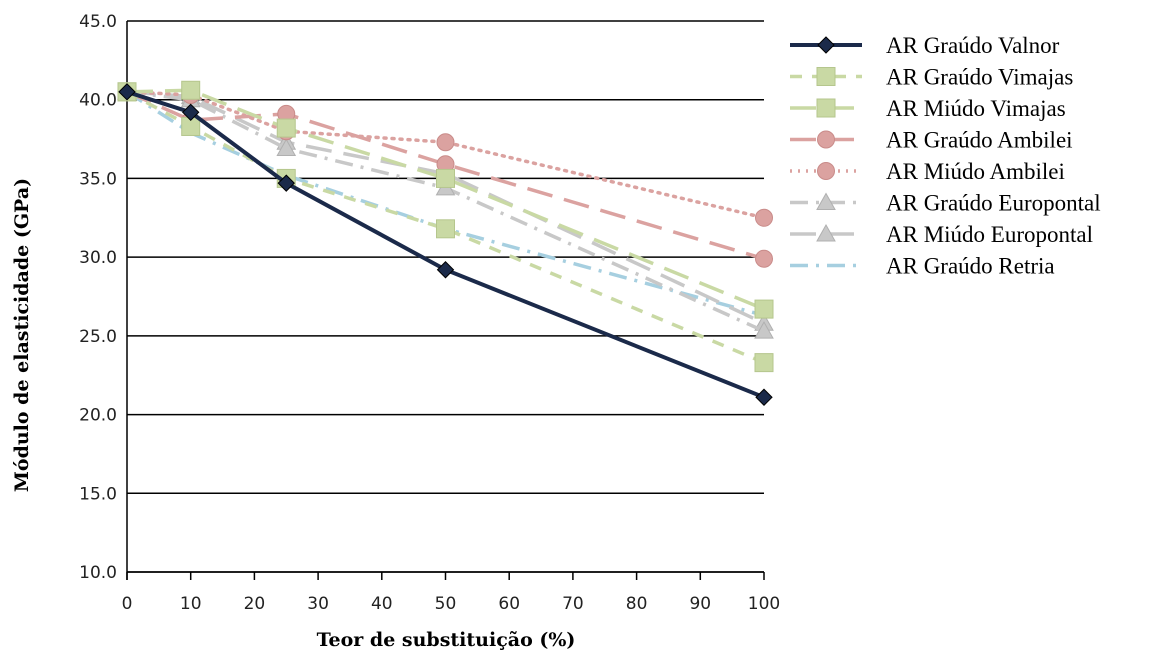 This screenshot has height=655, width=1173. I want to click on x-tick-label: 30, so click(318, 604).